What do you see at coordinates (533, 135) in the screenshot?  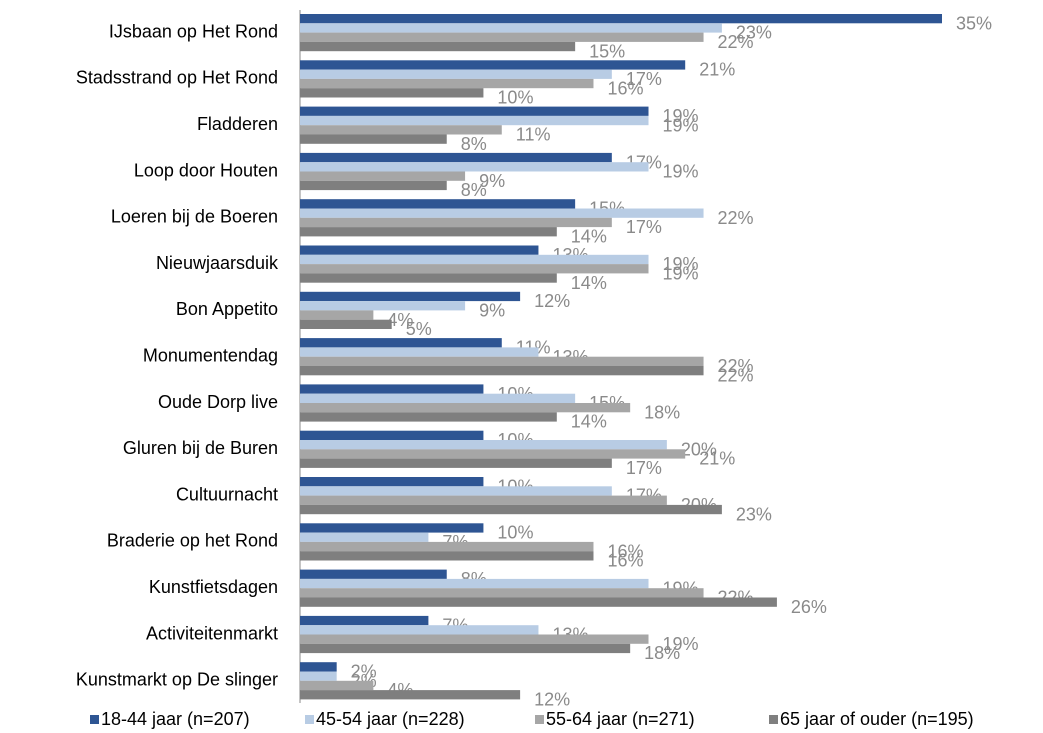 I see `value-label: 11%` at bounding box center [533, 135].